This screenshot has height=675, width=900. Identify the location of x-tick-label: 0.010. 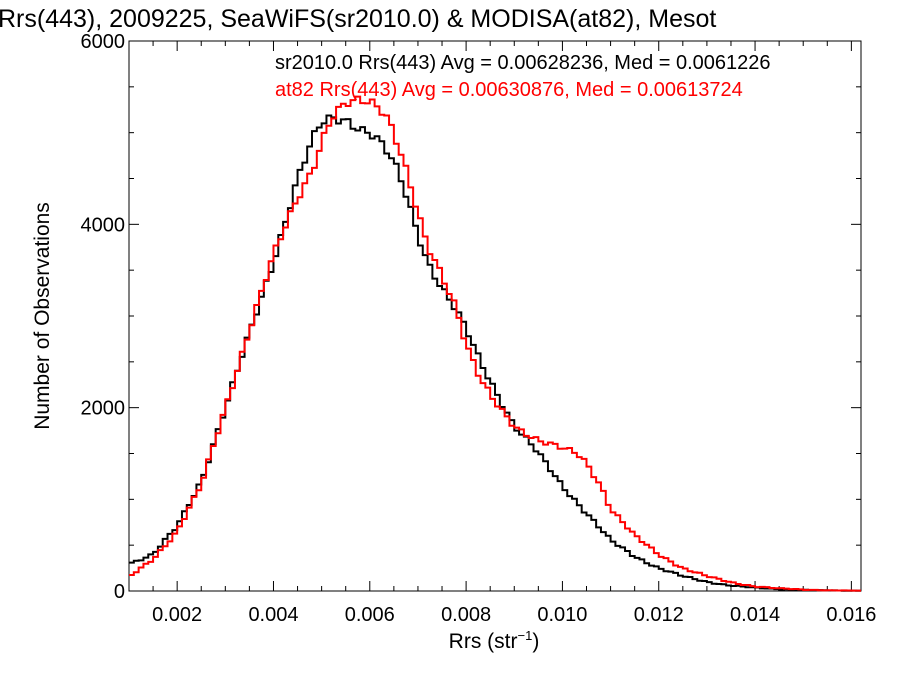
(562, 615).